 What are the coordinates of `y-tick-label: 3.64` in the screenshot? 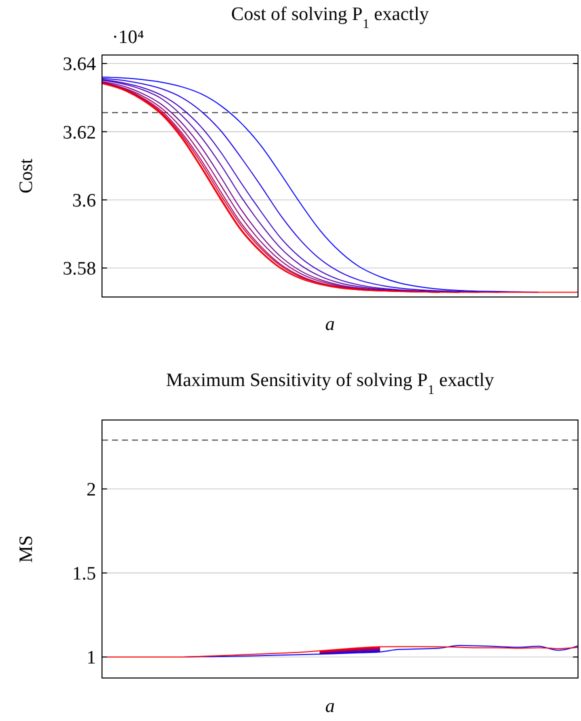 It's located at (79, 65).